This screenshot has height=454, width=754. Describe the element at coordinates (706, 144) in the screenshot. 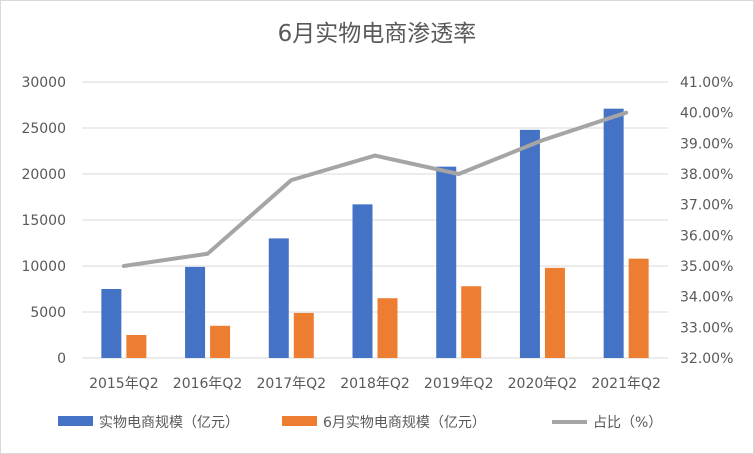

I see `y-right-tick-label: 39.00%` at that location.